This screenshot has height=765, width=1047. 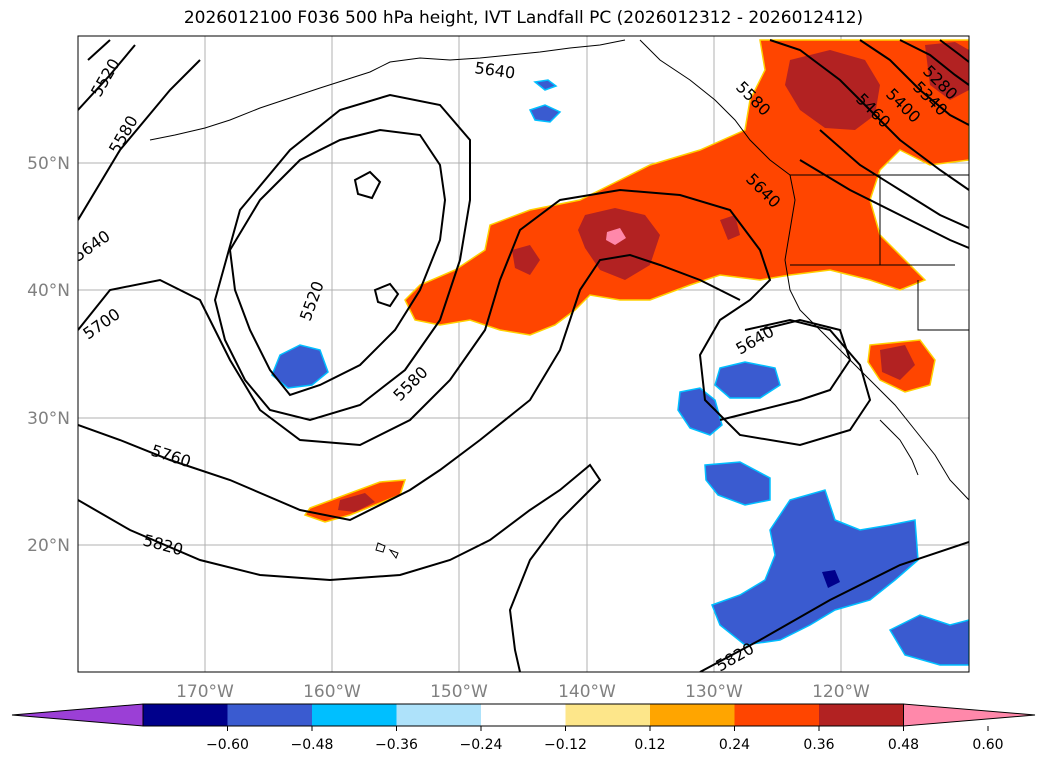 I want to click on lat-tick-label: 20°N, so click(x=48, y=546).